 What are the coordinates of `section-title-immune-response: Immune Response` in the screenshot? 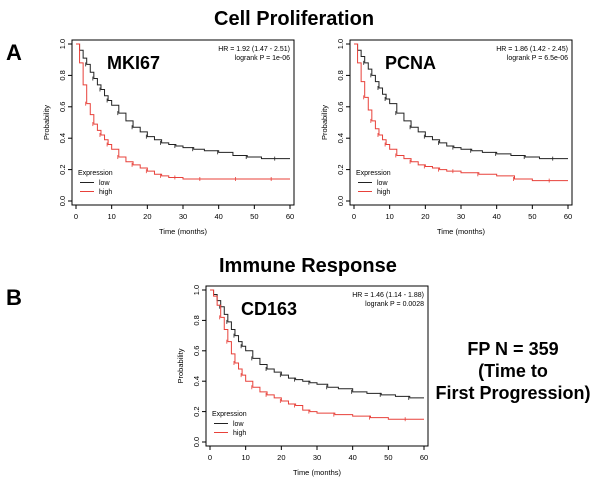 It's located at (308, 266).